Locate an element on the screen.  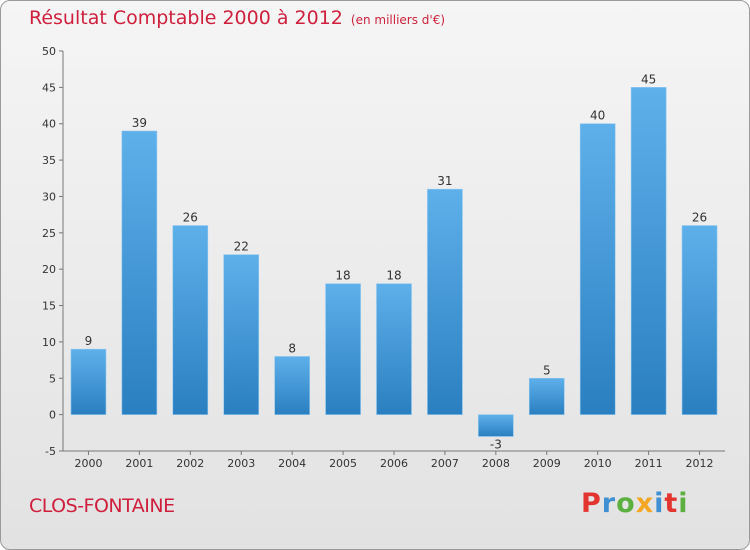
y-tick-label: 15 is located at coordinates (49, 306).